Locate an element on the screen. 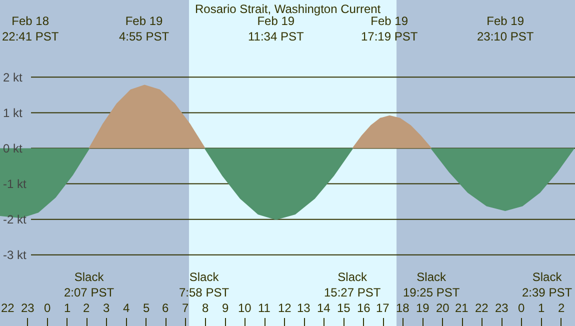 The height and width of the screenshot is (326, 575). x-tick-label: 11 is located at coordinates (264, 308).